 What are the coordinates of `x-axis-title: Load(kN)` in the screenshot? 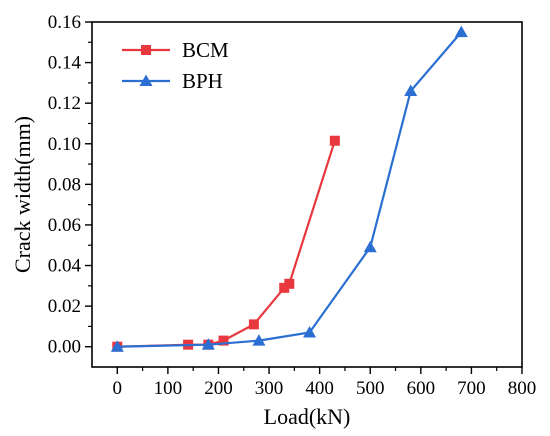 It's located at (307, 416).